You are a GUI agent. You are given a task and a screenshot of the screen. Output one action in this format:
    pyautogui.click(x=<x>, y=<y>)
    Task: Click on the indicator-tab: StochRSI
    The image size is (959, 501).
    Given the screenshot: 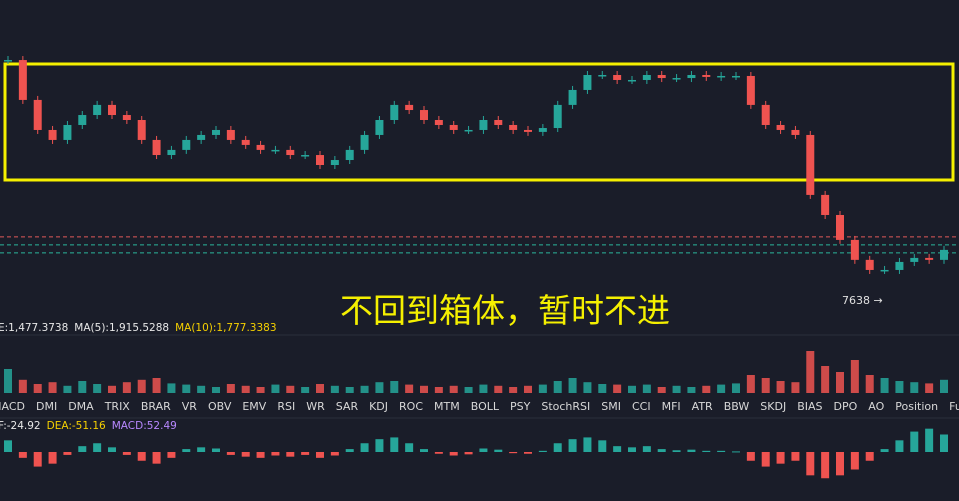 What is the action you would take?
    pyautogui.click(x=566, y=406)
    